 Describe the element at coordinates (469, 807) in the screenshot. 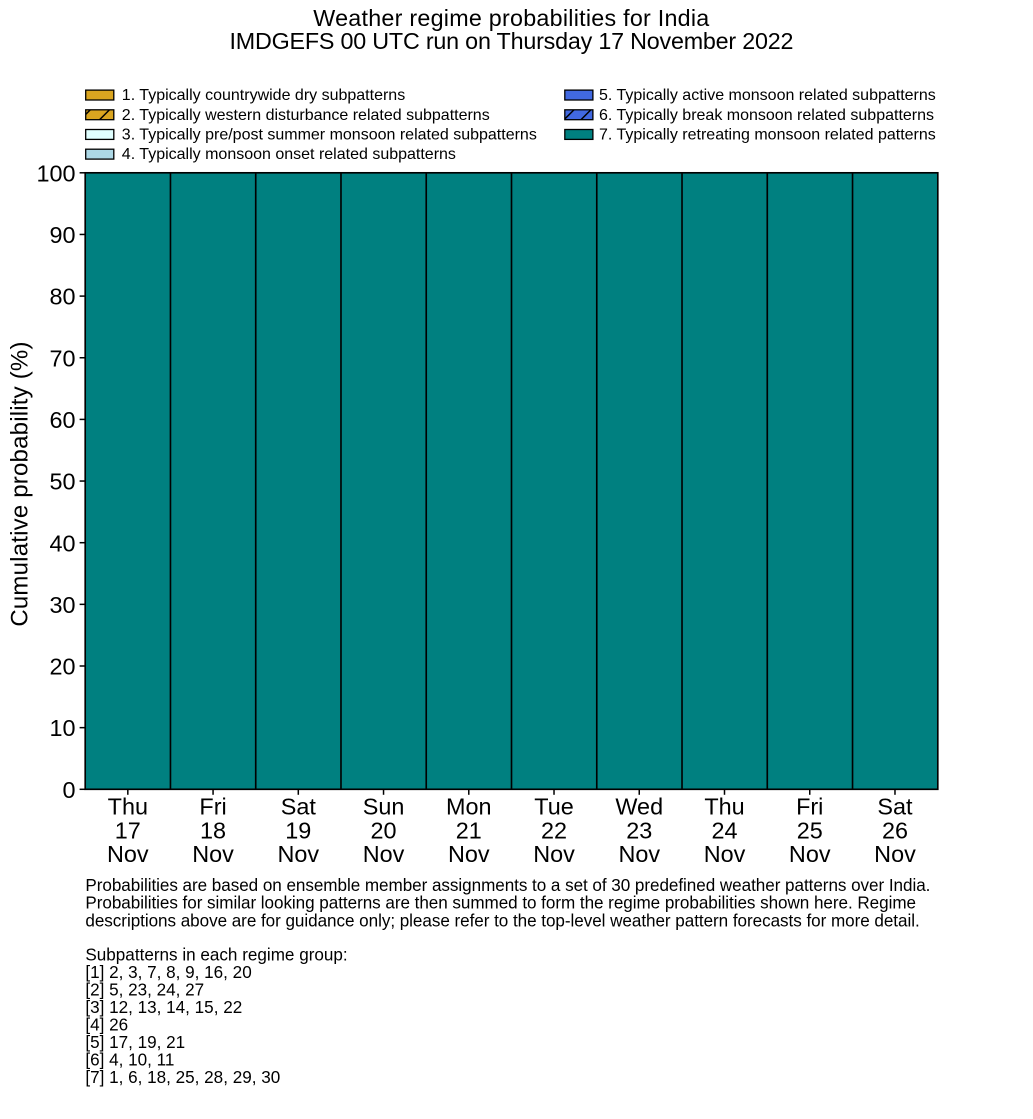

I see `svg-text: Mon` at that location.